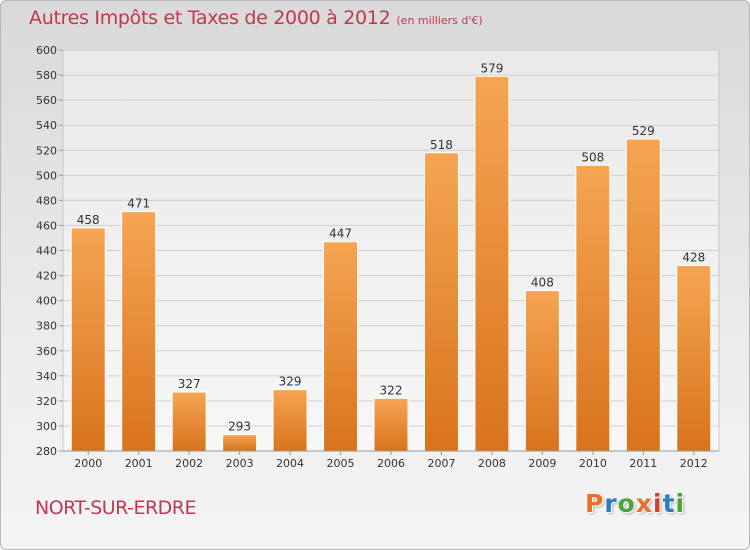  What do you see at coordinates (643, 131) in the screenshot?
I see `data-label: 529` at bounding box center [643, 131].